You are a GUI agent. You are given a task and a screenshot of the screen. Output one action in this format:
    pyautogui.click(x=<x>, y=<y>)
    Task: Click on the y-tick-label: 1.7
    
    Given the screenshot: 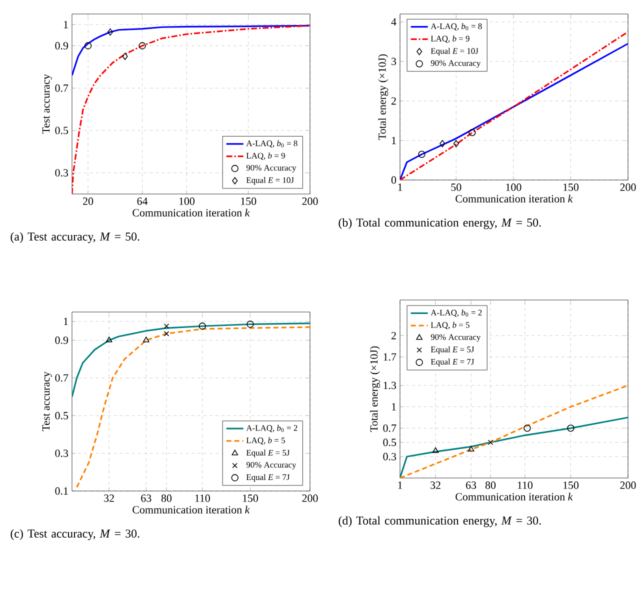 What is the action you would take?
    pyautogui.click(x=390, y=357)
    